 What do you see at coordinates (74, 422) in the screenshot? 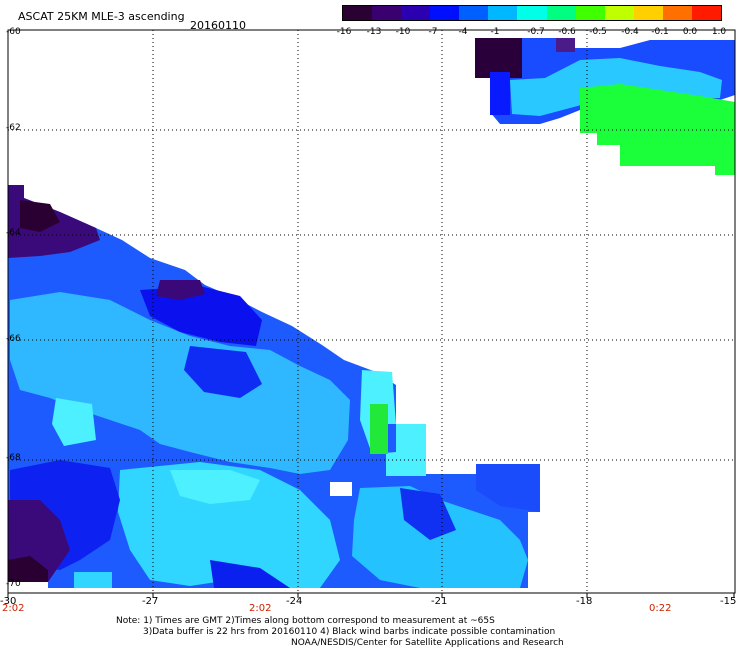
I see `swath-main-aqua-b` at bounding box center [74, 422].